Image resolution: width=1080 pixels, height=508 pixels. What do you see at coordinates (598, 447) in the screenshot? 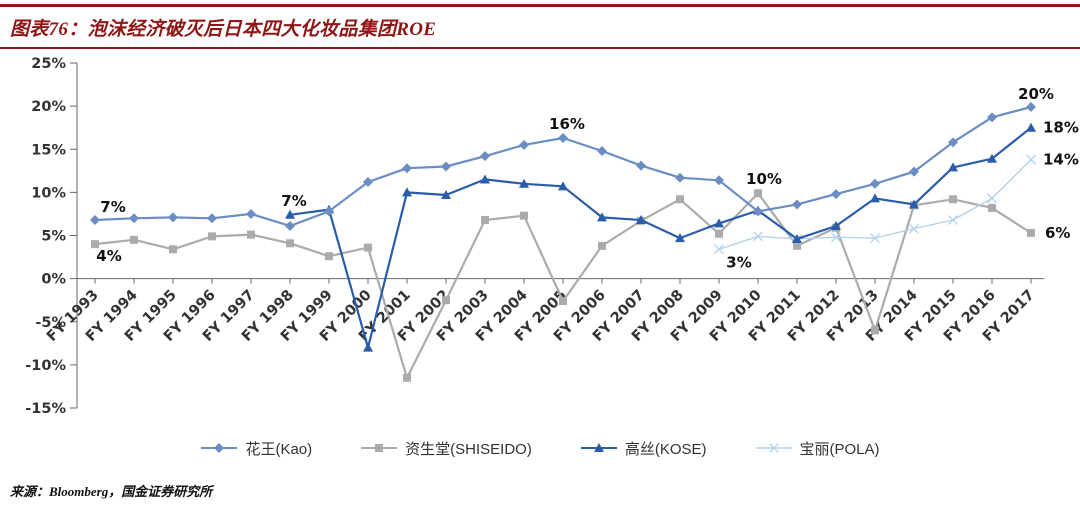
I see `triangle-marker-icon` at bounding box center [598, 447].